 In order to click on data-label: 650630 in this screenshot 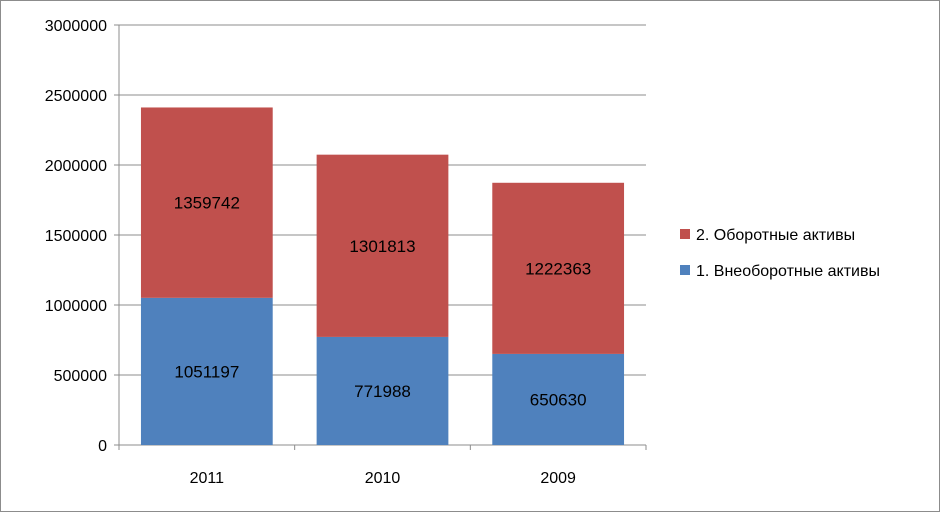, I will do `click(558, 399)`.